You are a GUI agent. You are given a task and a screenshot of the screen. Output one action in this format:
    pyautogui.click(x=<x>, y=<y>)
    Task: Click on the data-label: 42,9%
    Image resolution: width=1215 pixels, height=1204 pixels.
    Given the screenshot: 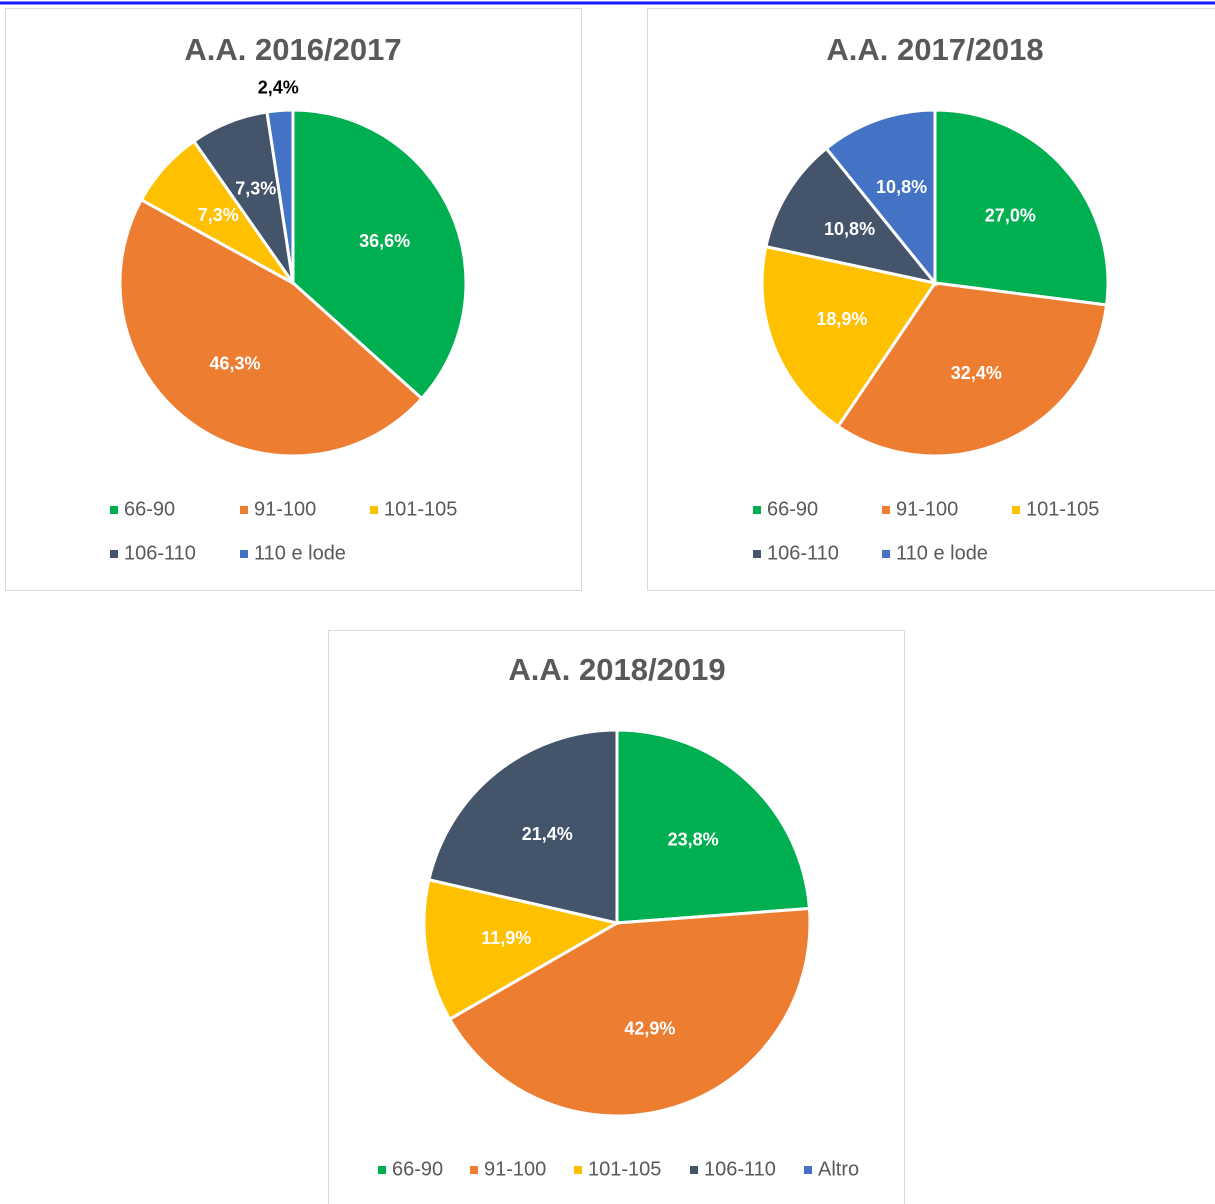 What is the action you would take?
    pyautogui.click(x=649, y=1029)
    